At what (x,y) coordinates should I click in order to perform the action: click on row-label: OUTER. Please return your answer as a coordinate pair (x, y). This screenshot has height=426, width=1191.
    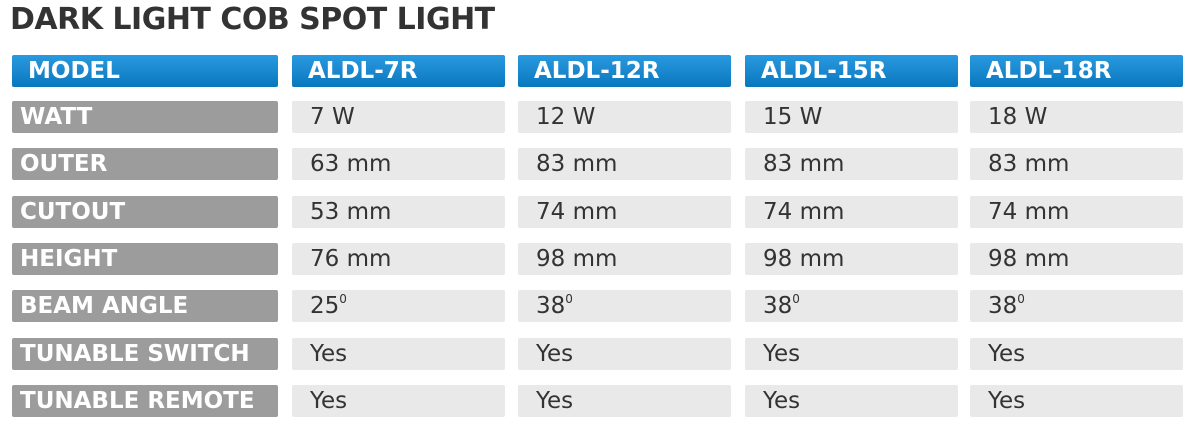
    Looking at the image, I should click on (145, 164).